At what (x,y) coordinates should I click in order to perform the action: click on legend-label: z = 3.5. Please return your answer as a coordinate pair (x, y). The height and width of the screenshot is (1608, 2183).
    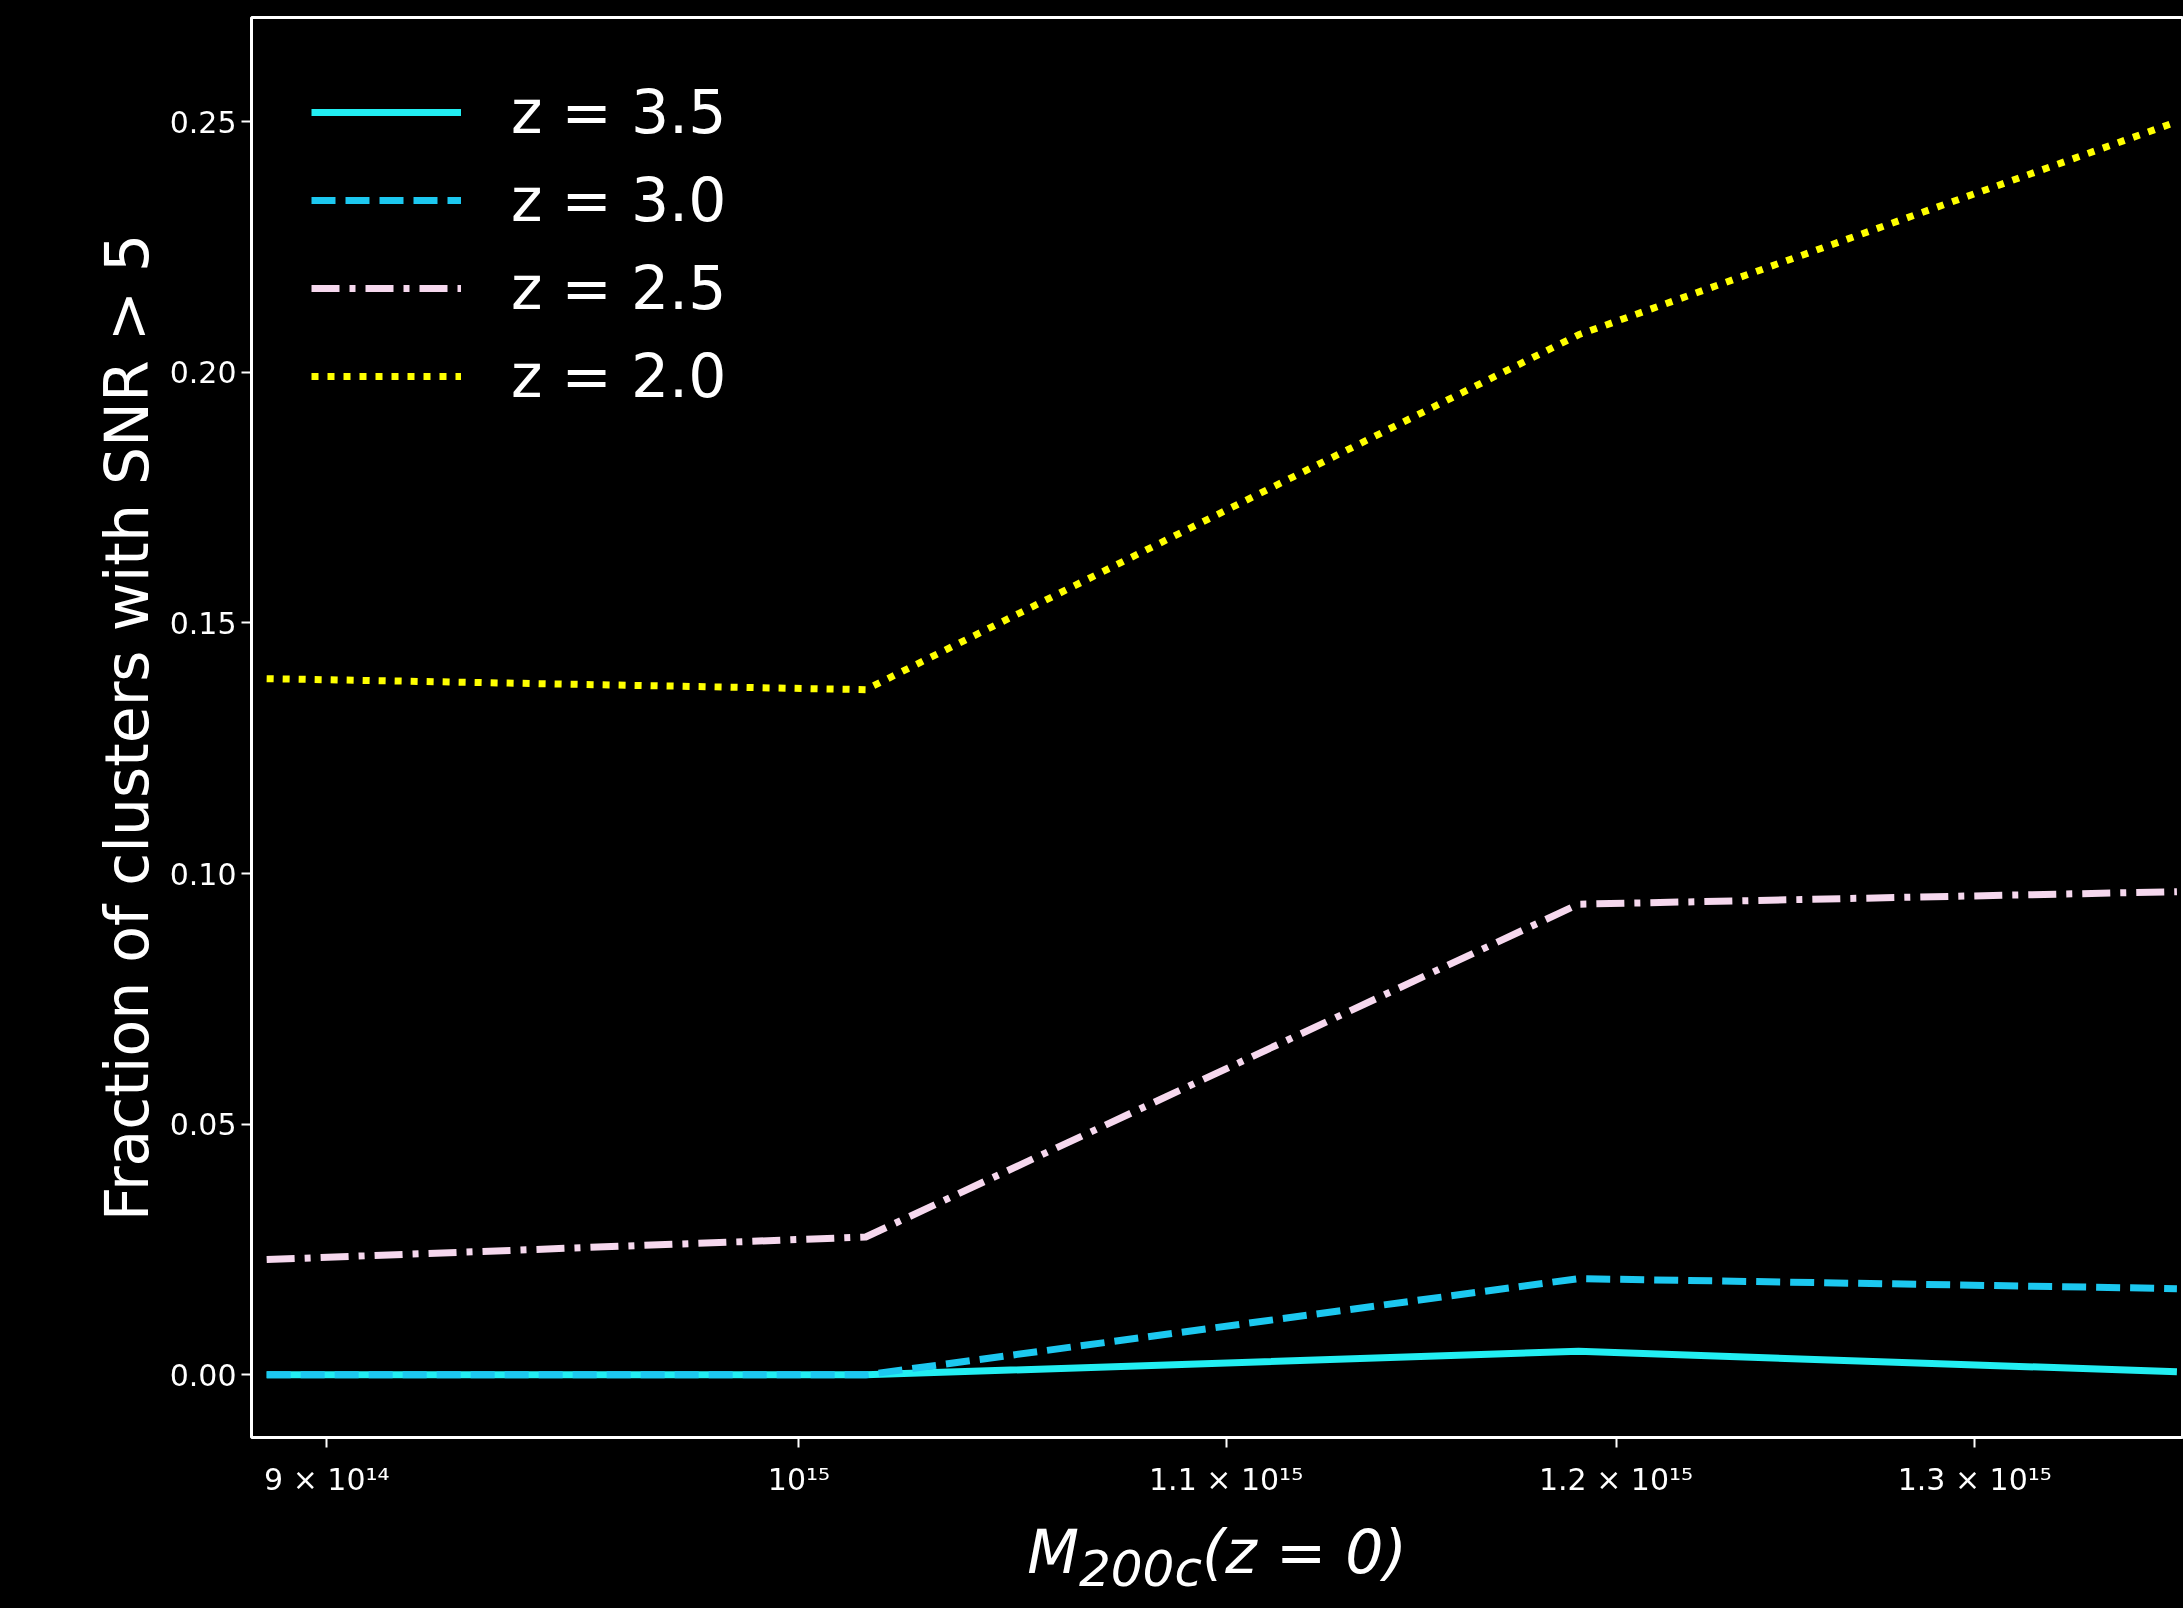
    Looking at the image, I should click on (619, 112).